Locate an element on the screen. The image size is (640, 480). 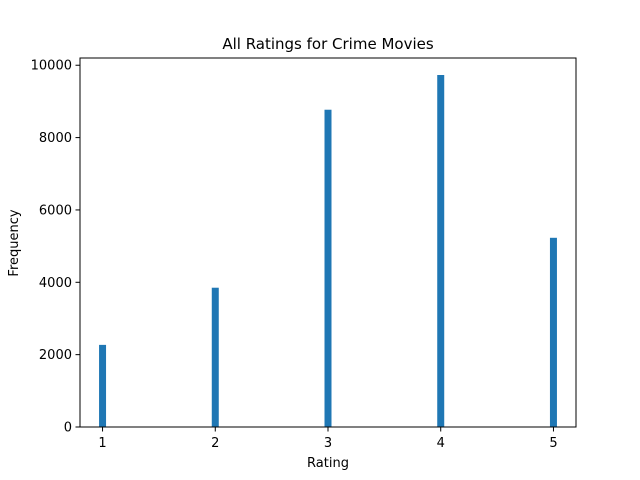
y-tick-label: 6000 is located at coordinates (55, 210).